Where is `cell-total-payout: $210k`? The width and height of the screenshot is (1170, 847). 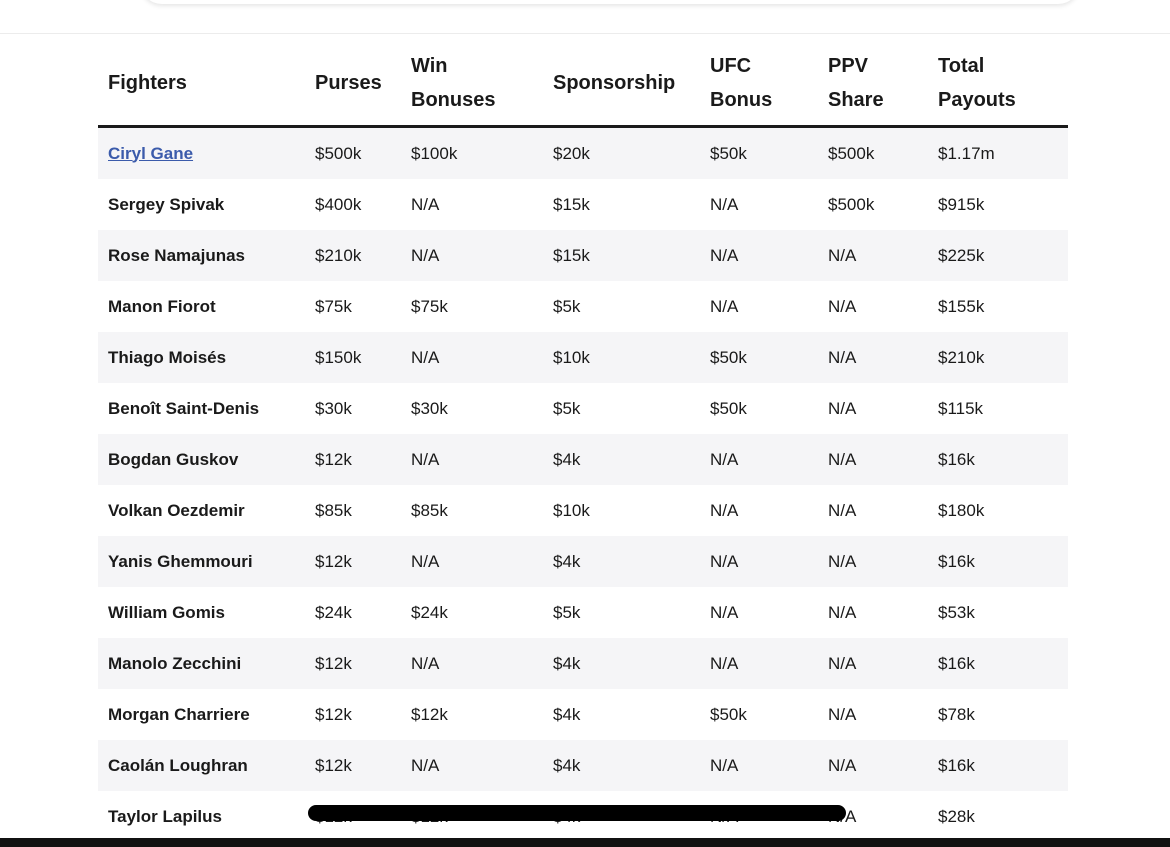 cell-total-payout: $210k is located at coordinates (998, 357).